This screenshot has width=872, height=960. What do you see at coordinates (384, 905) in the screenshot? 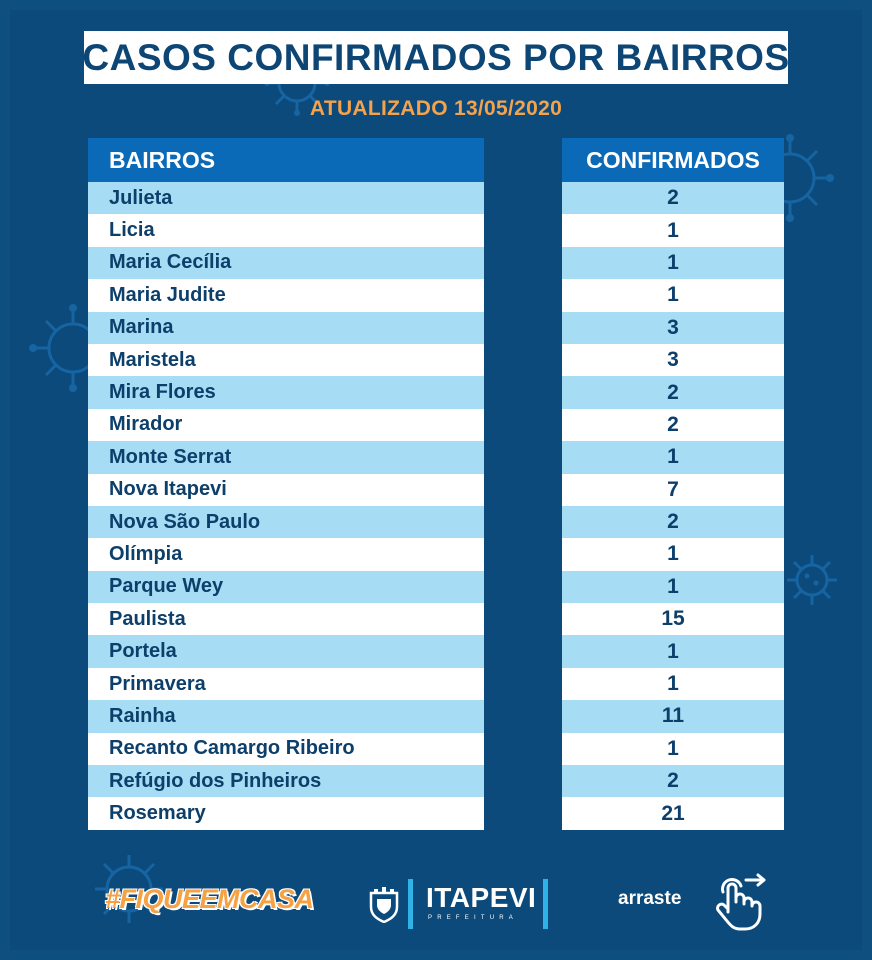
I see `crest-icon` at bounding box center [384, 905].